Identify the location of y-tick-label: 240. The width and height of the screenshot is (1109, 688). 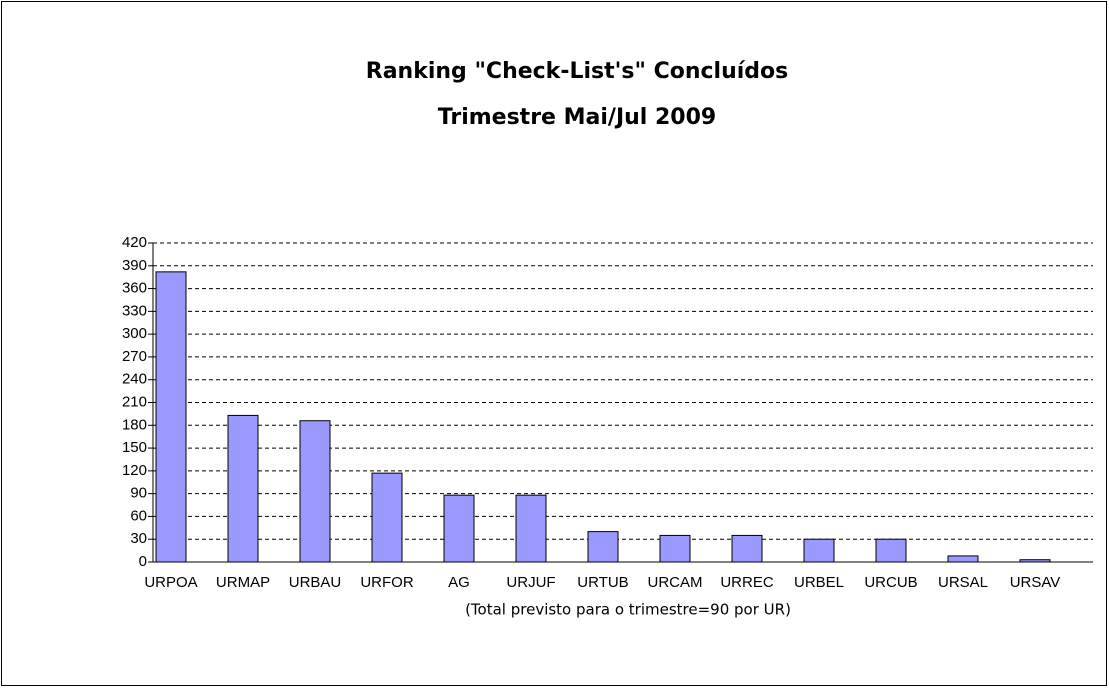
(134, 379).